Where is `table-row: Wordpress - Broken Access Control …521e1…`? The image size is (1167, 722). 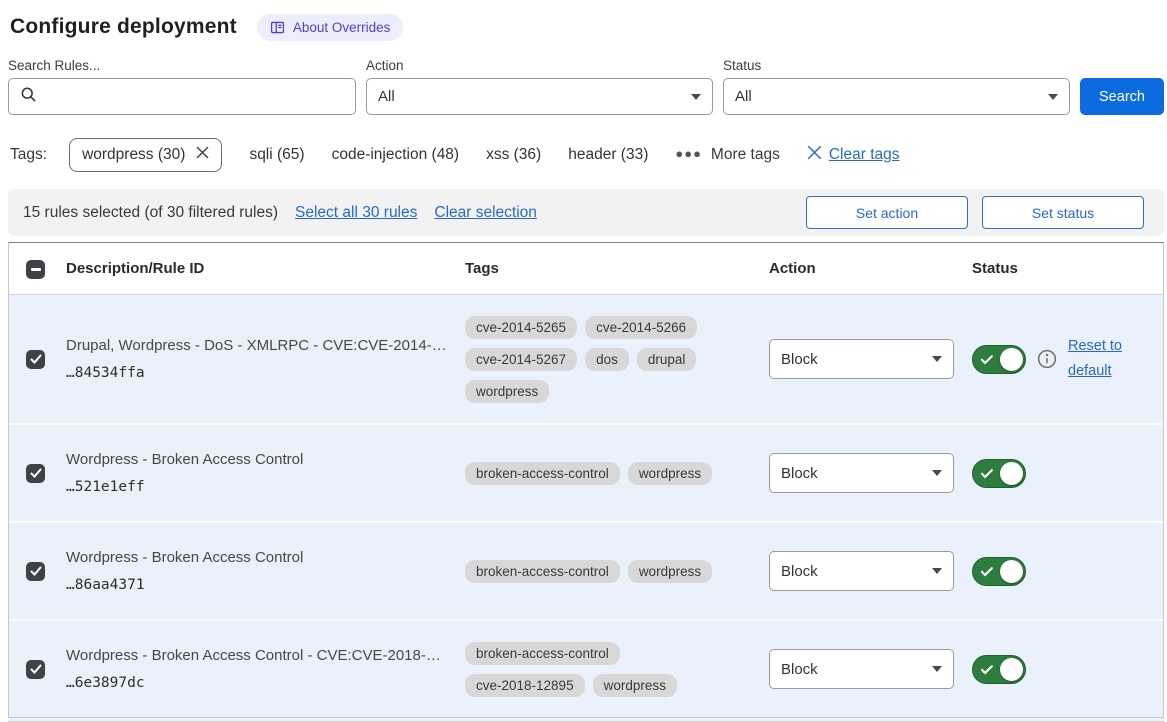 table-row: Wordpress - Broken Access Control …521e1… is located at coordinates (586, 472).